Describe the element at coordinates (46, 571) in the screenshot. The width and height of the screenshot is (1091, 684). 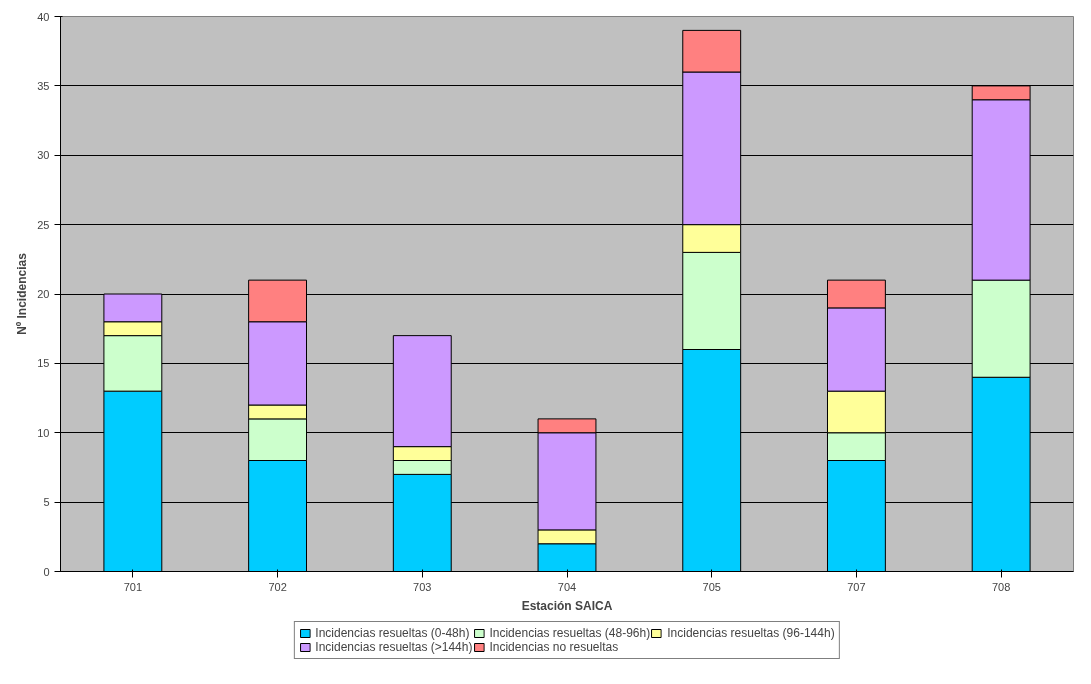
I see `y-tick-label: 0` at that location.